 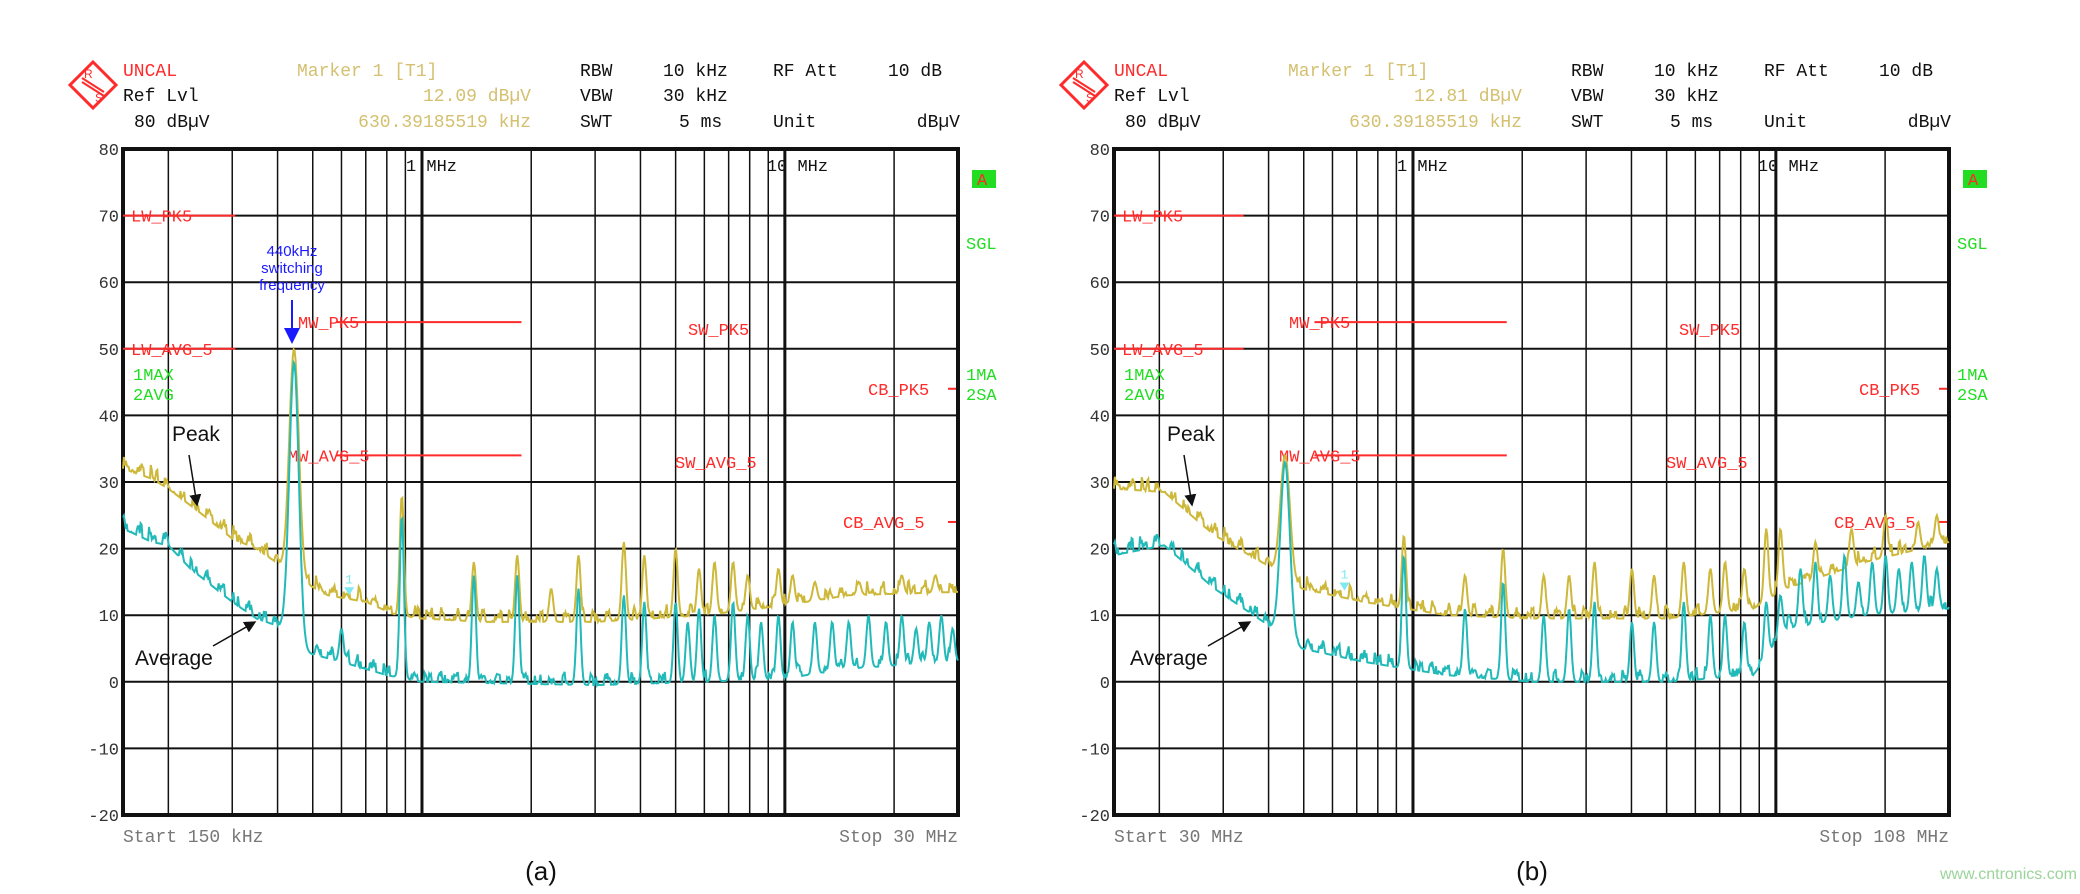 I want to click on ref-level-label: Ref Lvl, so click(x=1152, y=97).